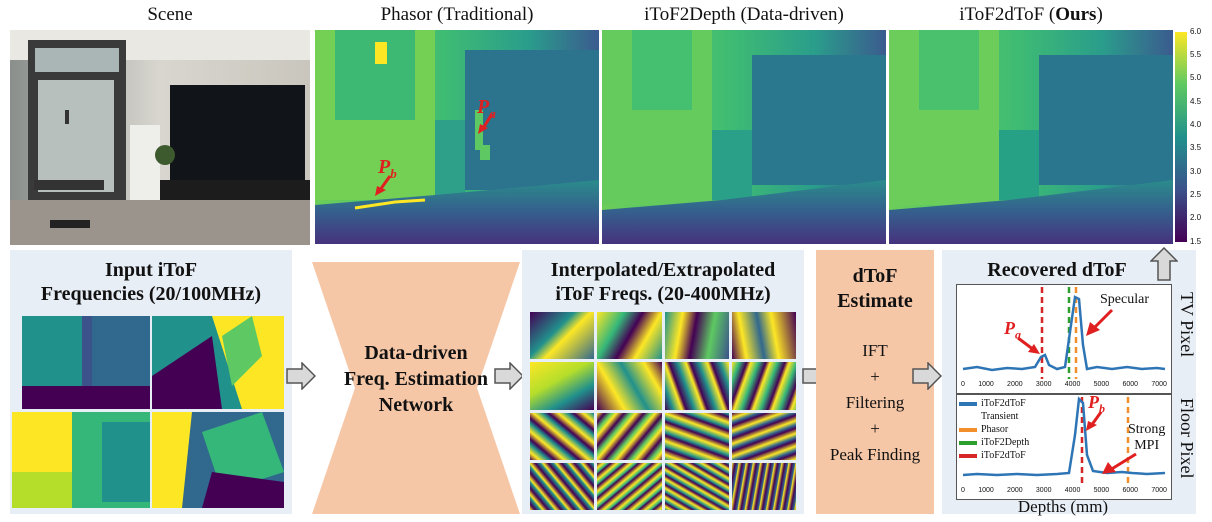 Image resolution: width=1212 pixels, height=522 pixels. I want to click on tv-xticks: 0 1000 2000 3000 4000 5000 6000 7000, so click(1064, 384).